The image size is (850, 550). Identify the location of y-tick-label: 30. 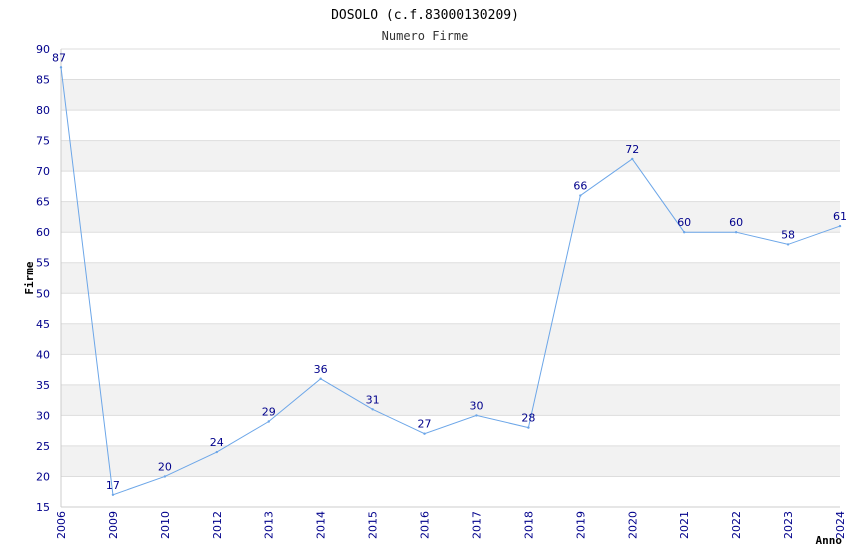
(43, 415).